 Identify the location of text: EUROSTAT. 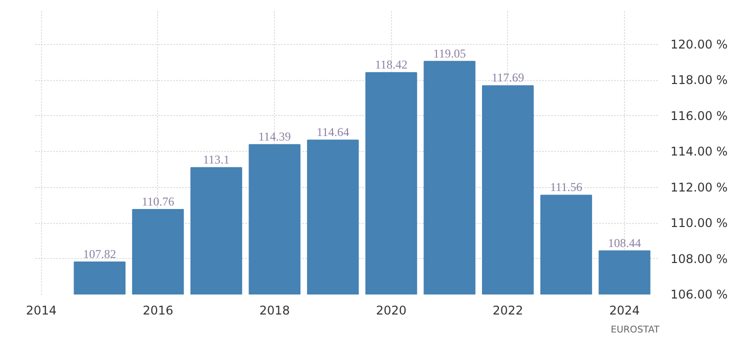
(635, 330).